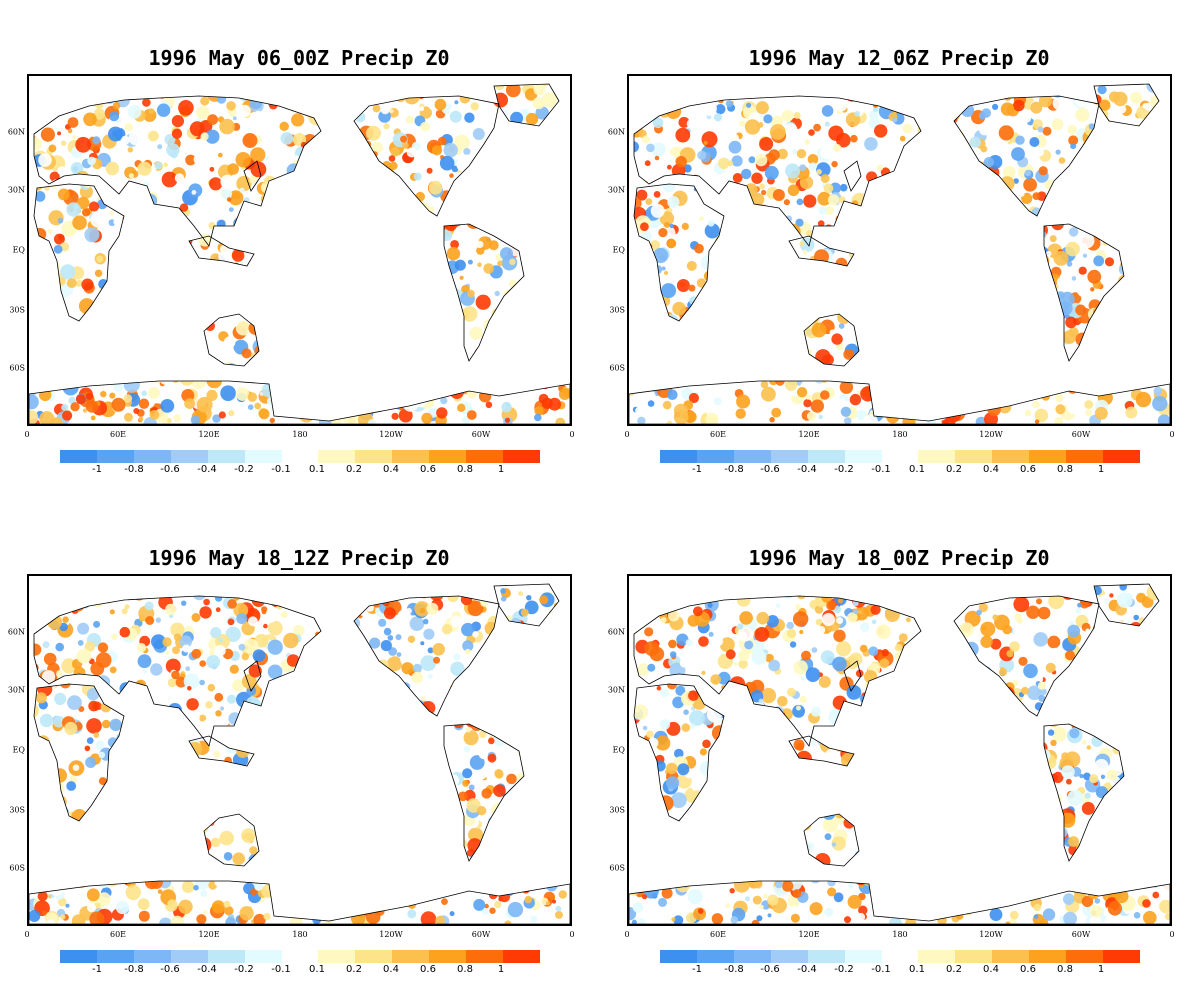  I want to click on colorbar-tick-label: 0.6, so click(1028, 969).